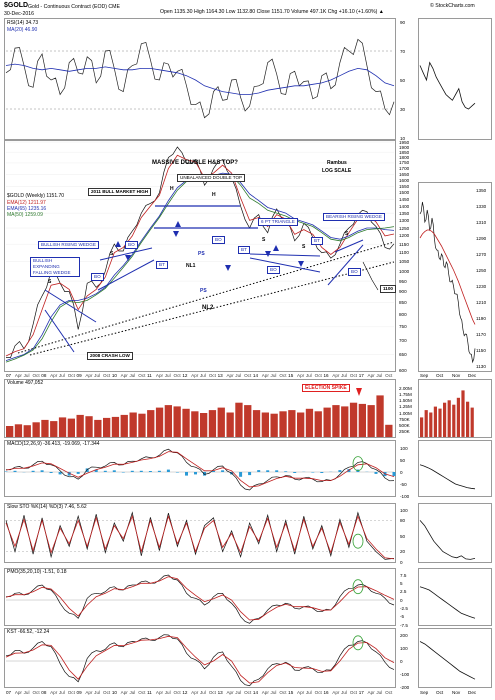 The image size is (495, 700). Describe the element at coordinates (89, 692) in the screenshot. I see `bottom-xtick-9: Apr` at that location.